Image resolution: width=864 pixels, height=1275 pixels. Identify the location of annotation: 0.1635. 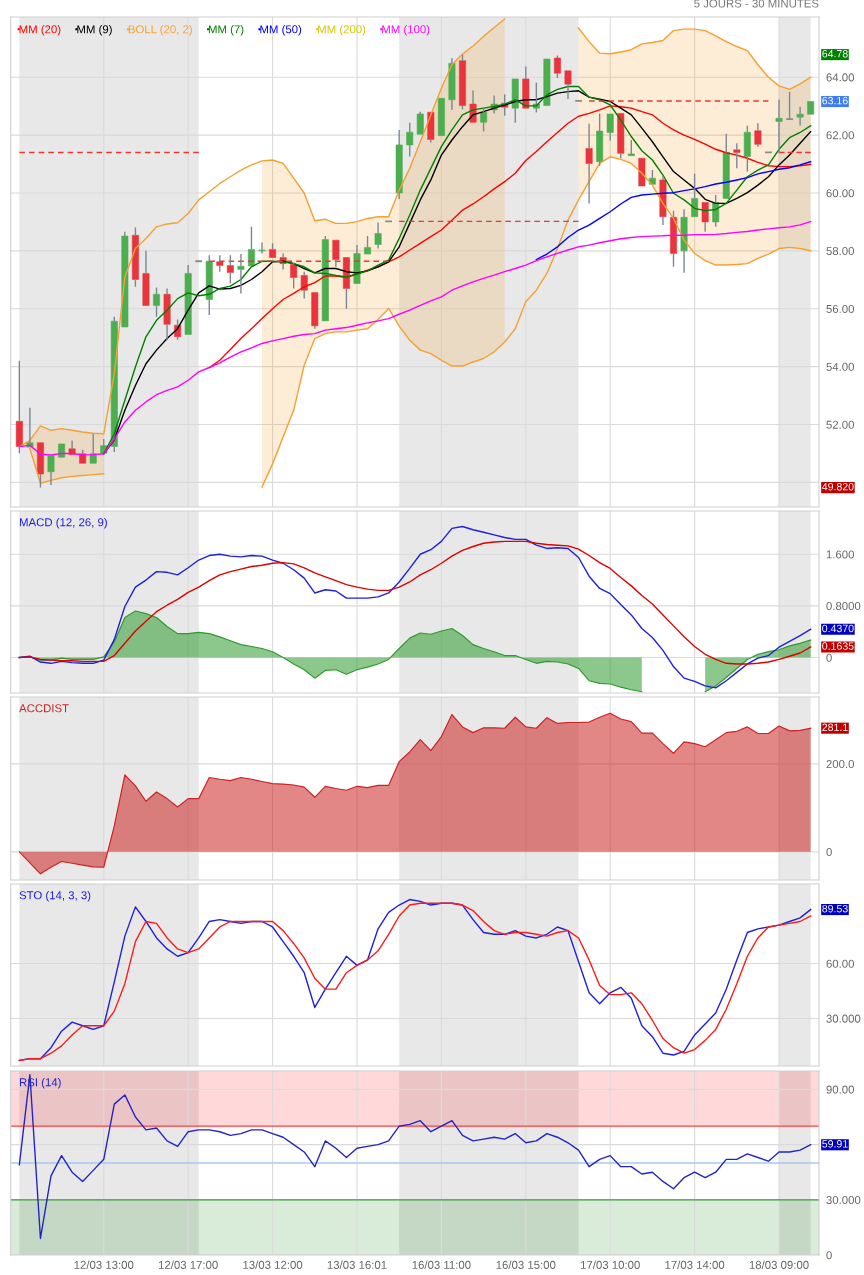
(838, 646).